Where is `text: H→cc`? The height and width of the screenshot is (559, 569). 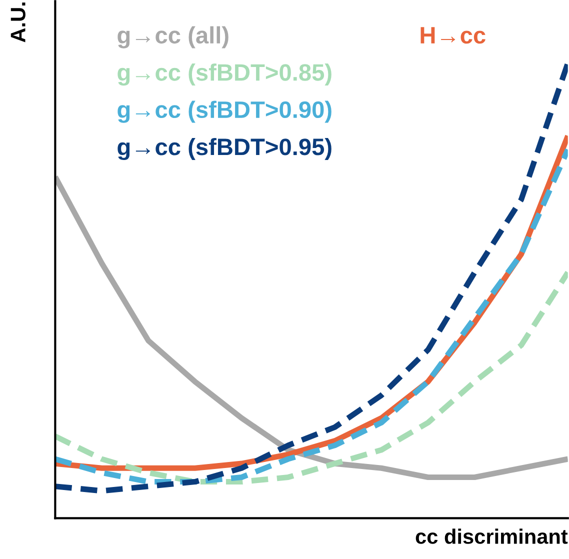 text: H→cc is located at coordinates (453, 35).